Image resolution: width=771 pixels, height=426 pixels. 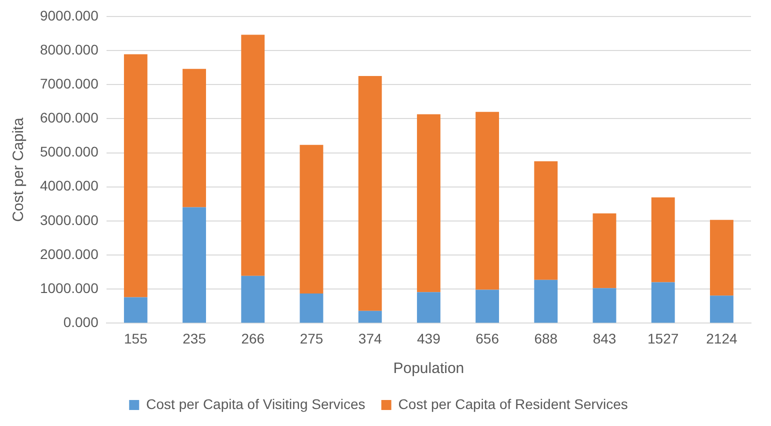 What do you see at coordinates (19, 169) in the screenshot?
I see `y-axis-title: Cost per Capita` at bounding box center [19, 169].